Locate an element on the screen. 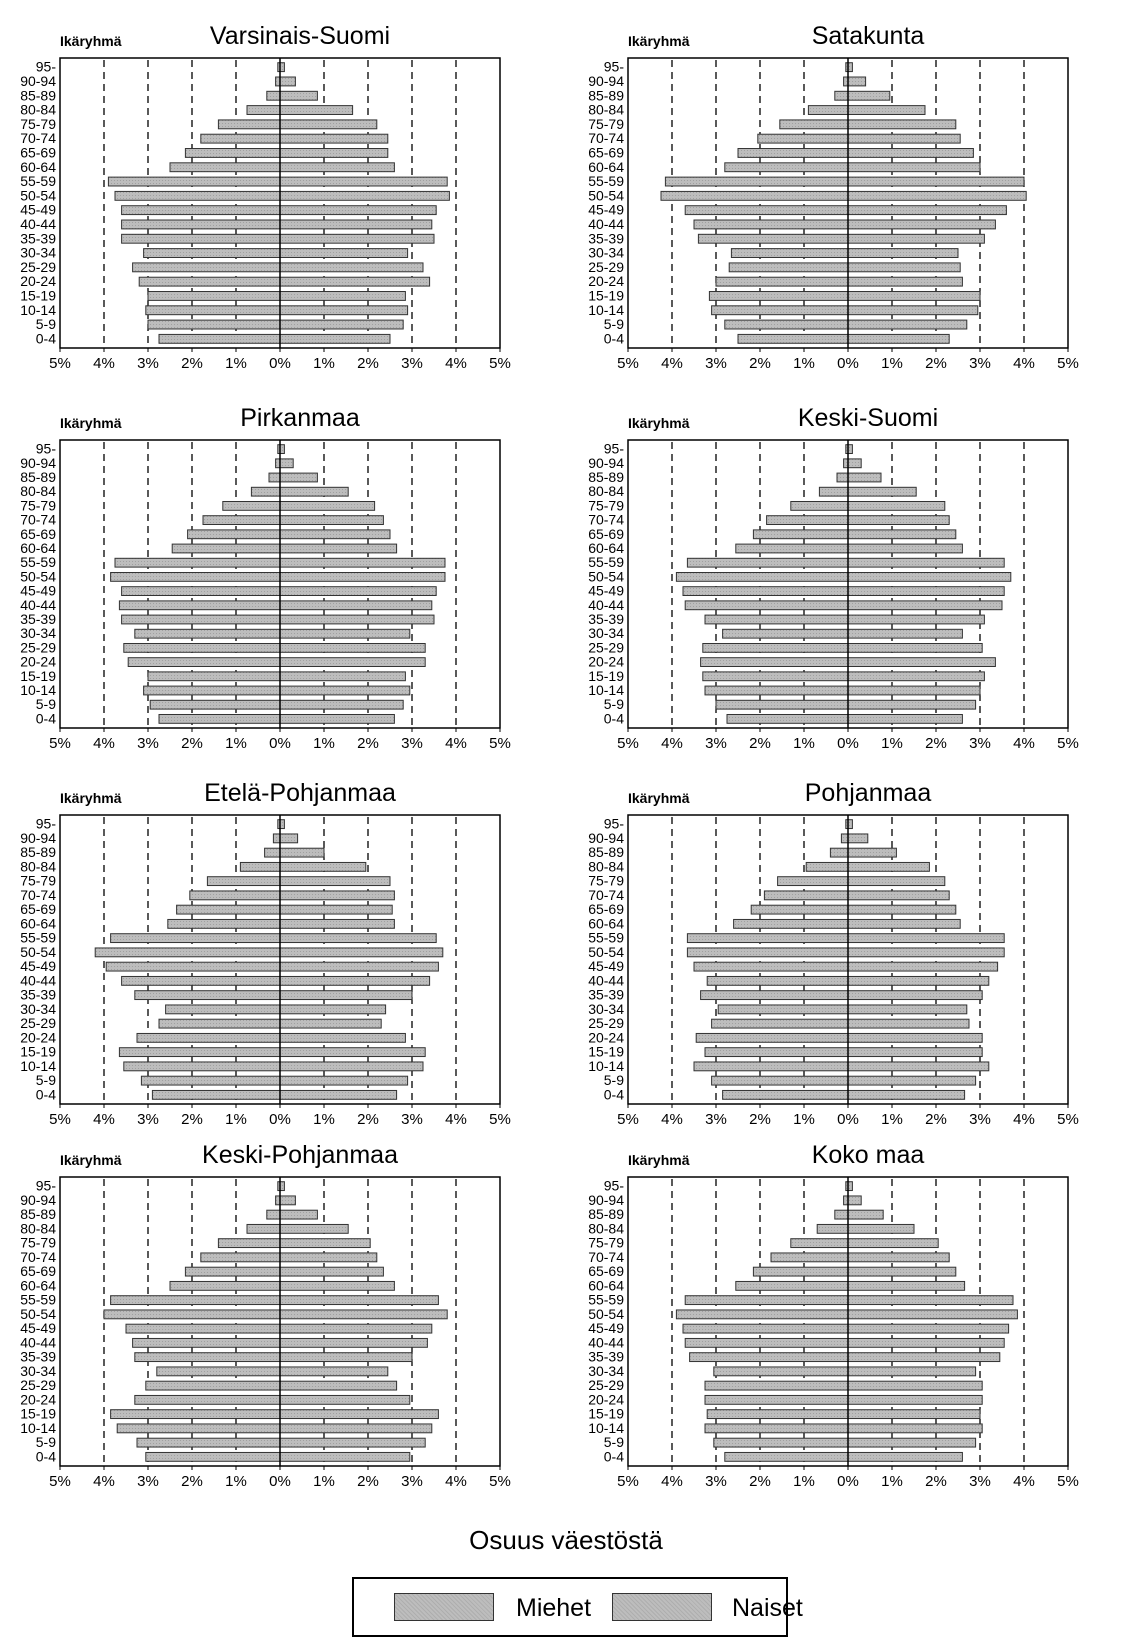 The image size is (1132, 1647). age-category-label: 60-64 is located at coordinates (606, 1285).